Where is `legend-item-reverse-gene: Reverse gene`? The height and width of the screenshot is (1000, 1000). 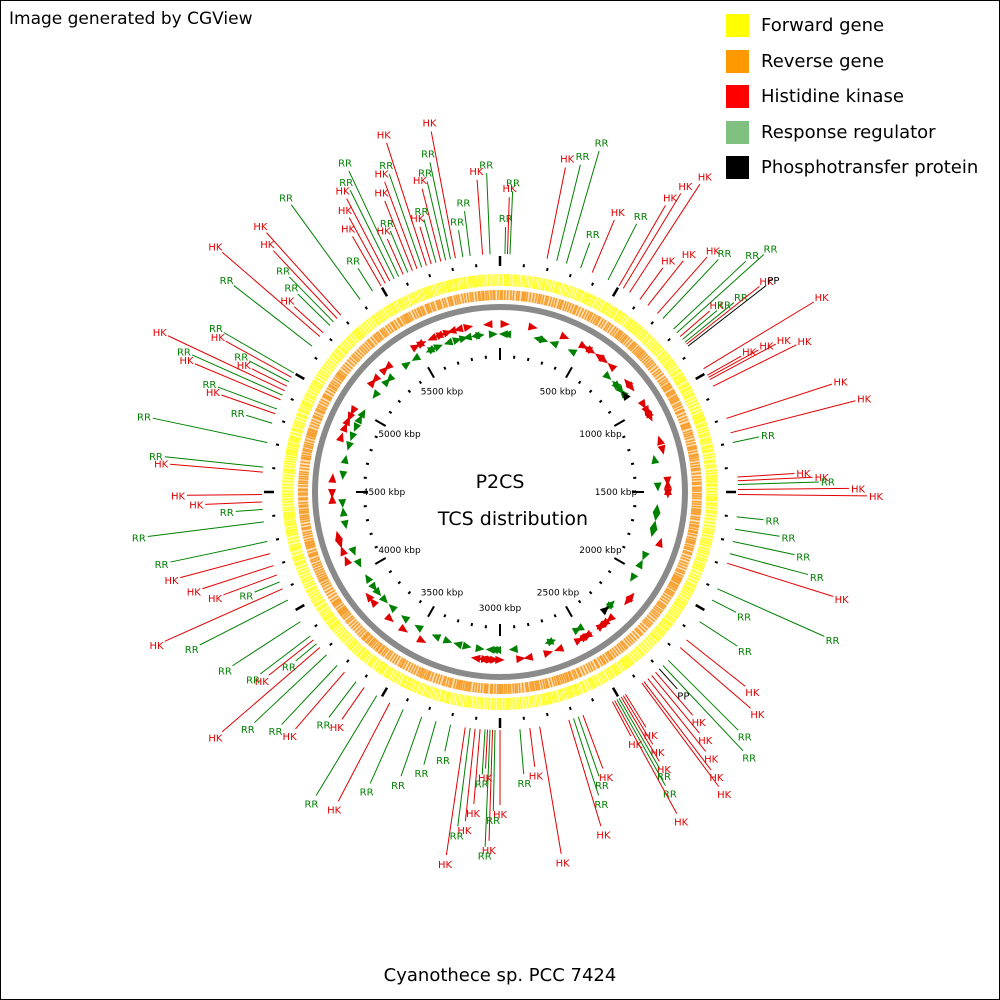 legend-item-reverse-gene: Reverse gene is located at coordinates (852, 62).